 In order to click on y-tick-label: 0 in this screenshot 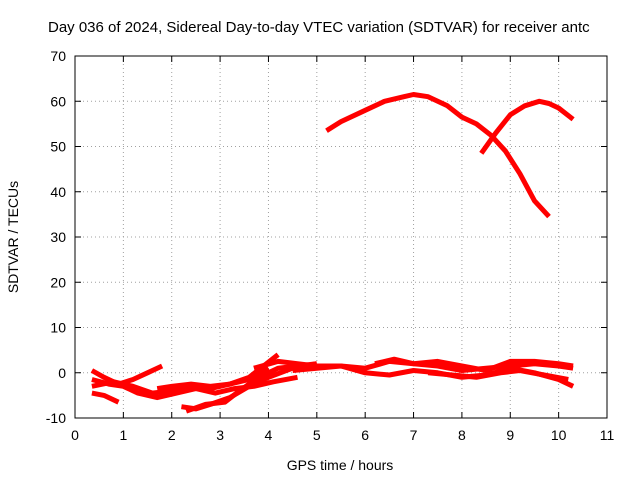, I will do `click(62, 373)`.